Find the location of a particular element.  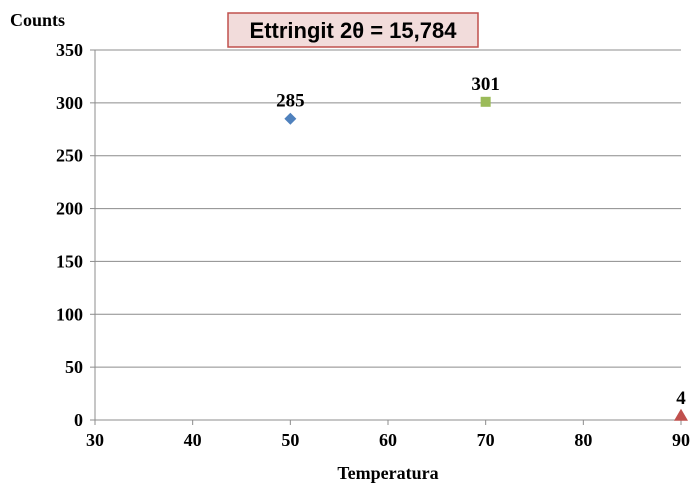

chart-title: Ettringit 2θ = 15,784 is located at coordinates (353, 30).